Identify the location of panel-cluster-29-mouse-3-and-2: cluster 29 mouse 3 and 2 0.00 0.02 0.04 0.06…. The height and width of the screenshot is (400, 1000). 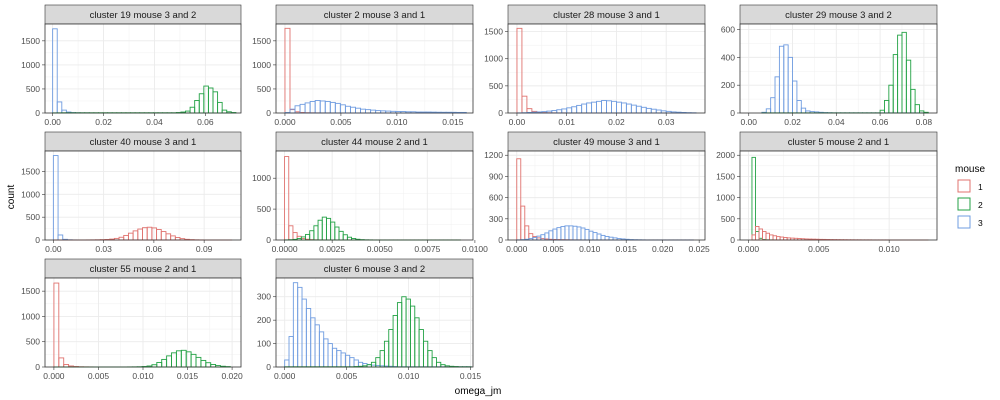
(829, 65).